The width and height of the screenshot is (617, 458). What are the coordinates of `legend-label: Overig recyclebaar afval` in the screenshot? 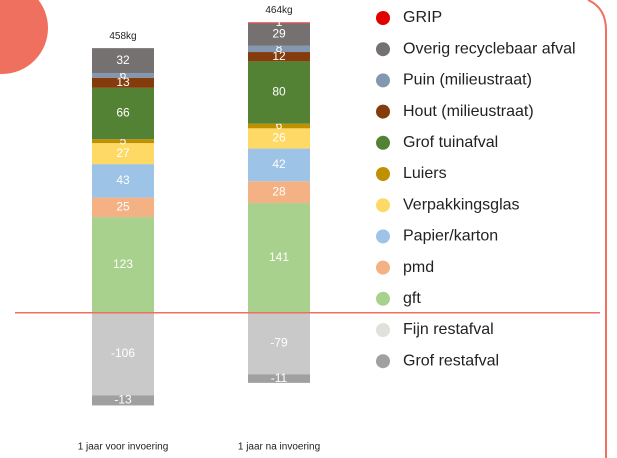 It's located at (489, 48).